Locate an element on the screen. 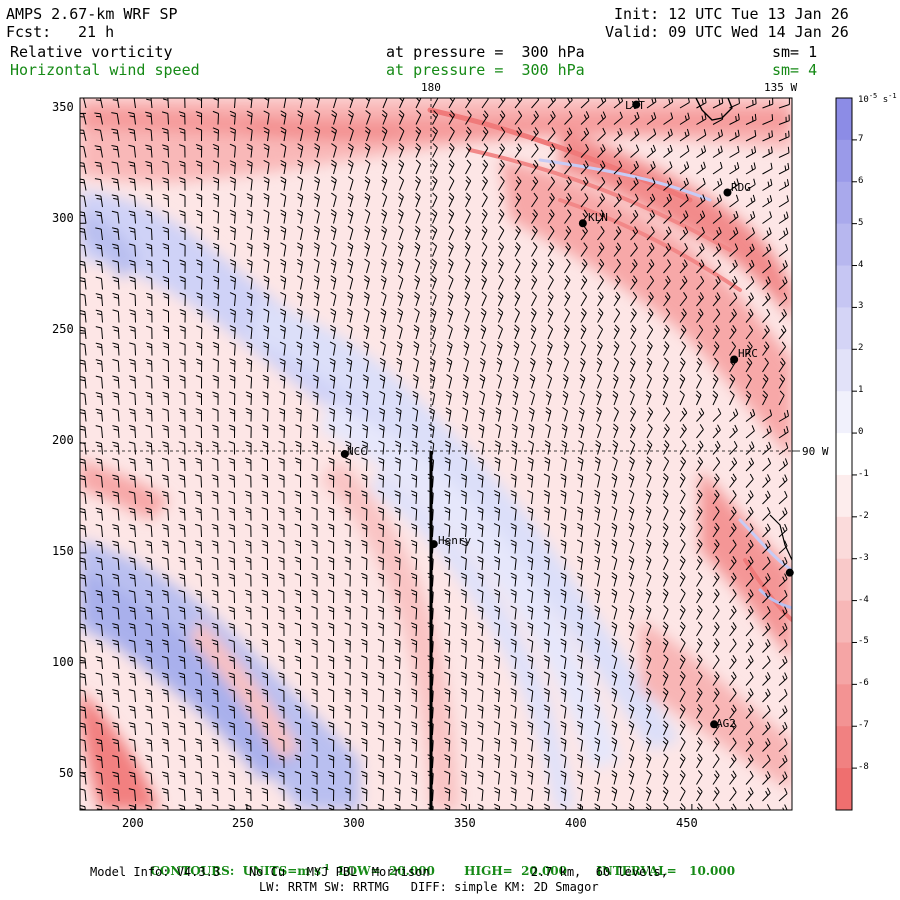 The image size is (900, 900). colorbar-label: 4 is located at coordinates (861, 264).